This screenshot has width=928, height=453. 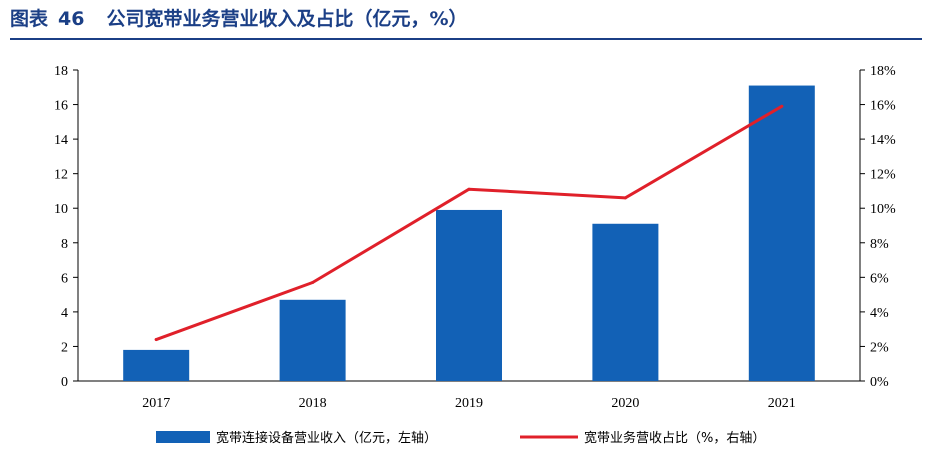 I want to click on legend: 宽带连接设备营业收入（亿元，左轴） 宽带业务营收占比（%，右轴）, so click(x=460, y=438).